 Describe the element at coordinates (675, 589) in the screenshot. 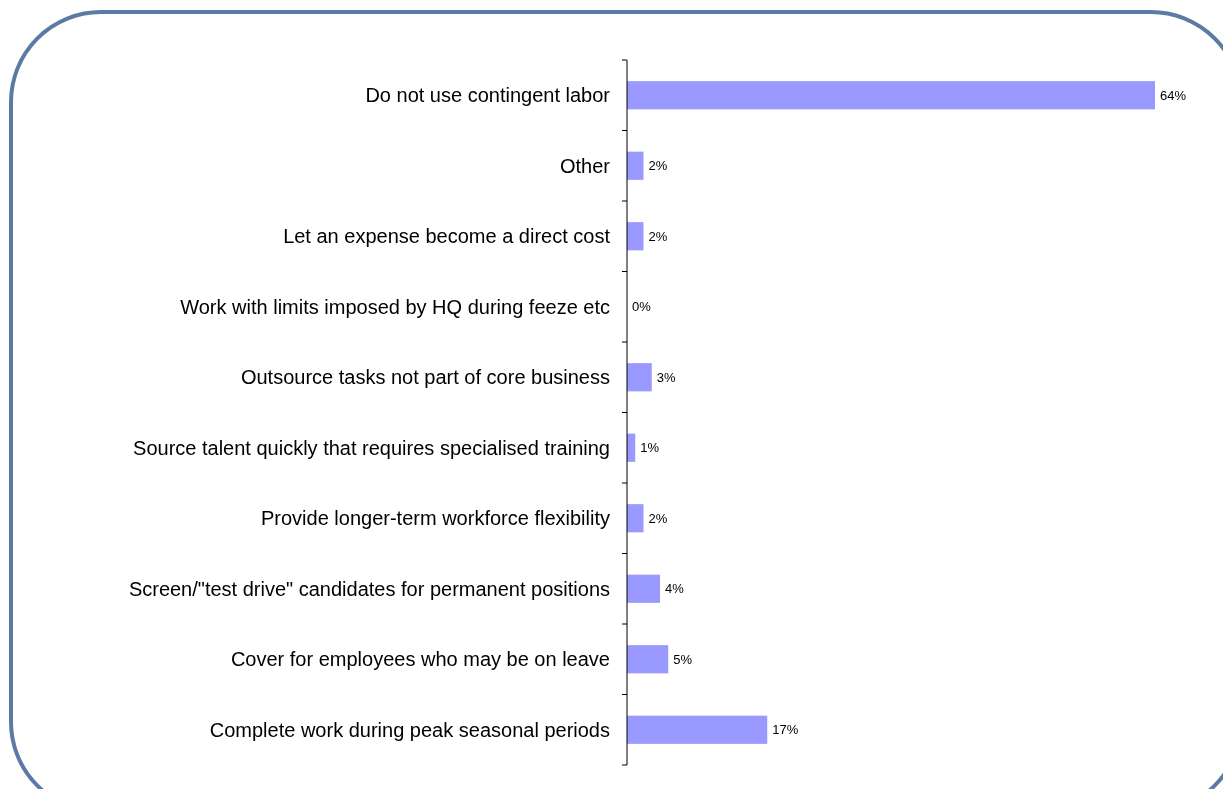

I see `data-label: 4%` at that location.